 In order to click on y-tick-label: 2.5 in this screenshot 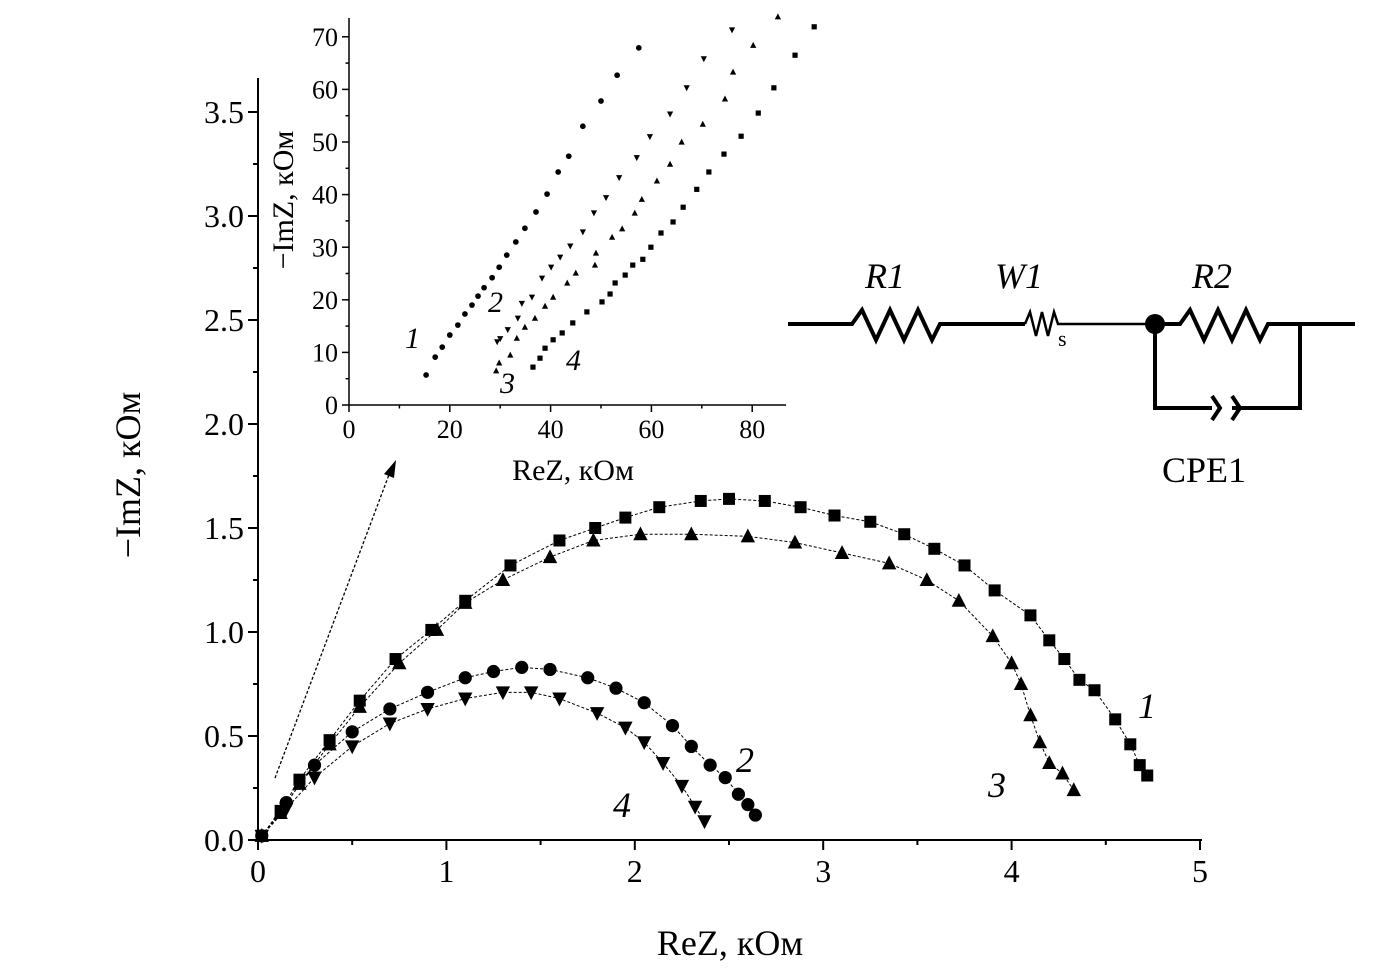, I will do `click(224, 320)`.